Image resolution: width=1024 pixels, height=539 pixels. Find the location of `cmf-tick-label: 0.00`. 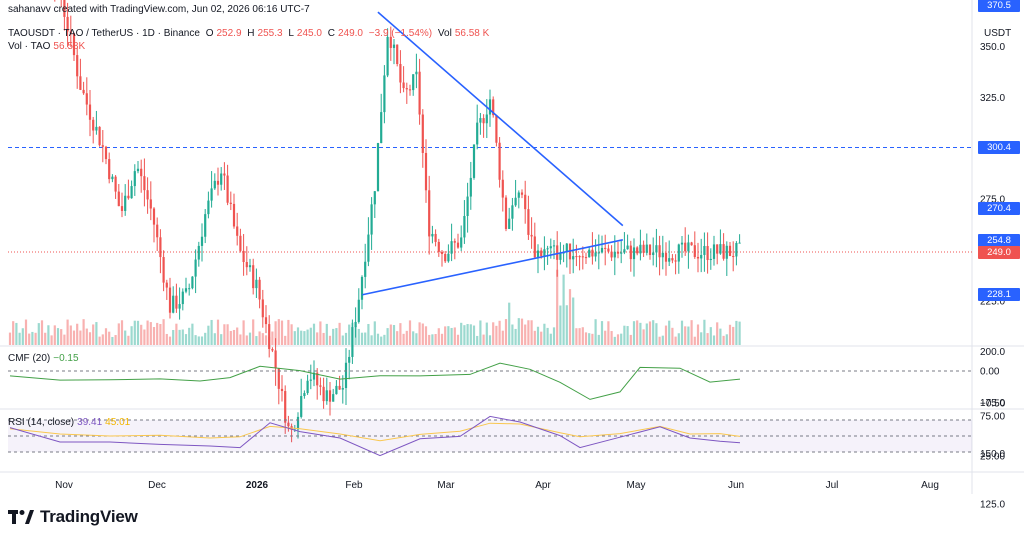

cmf-tick-label: 0.00 is located at coordinates (990, 372).